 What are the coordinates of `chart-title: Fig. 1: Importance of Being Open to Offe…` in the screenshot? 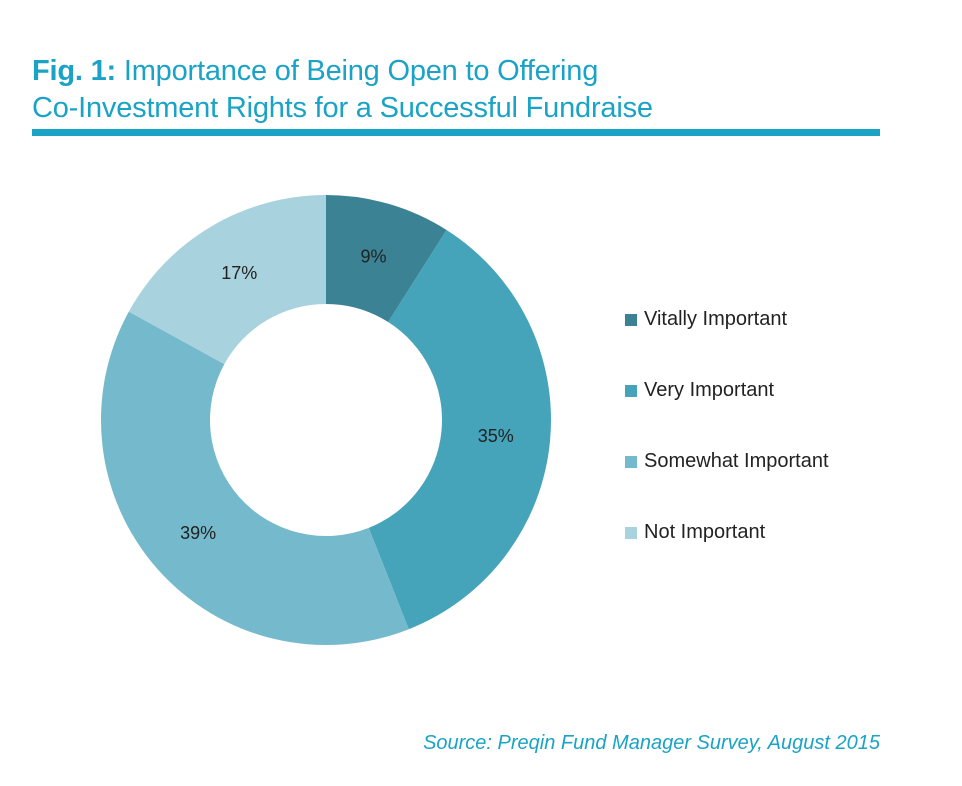 It's located at (462, 90).